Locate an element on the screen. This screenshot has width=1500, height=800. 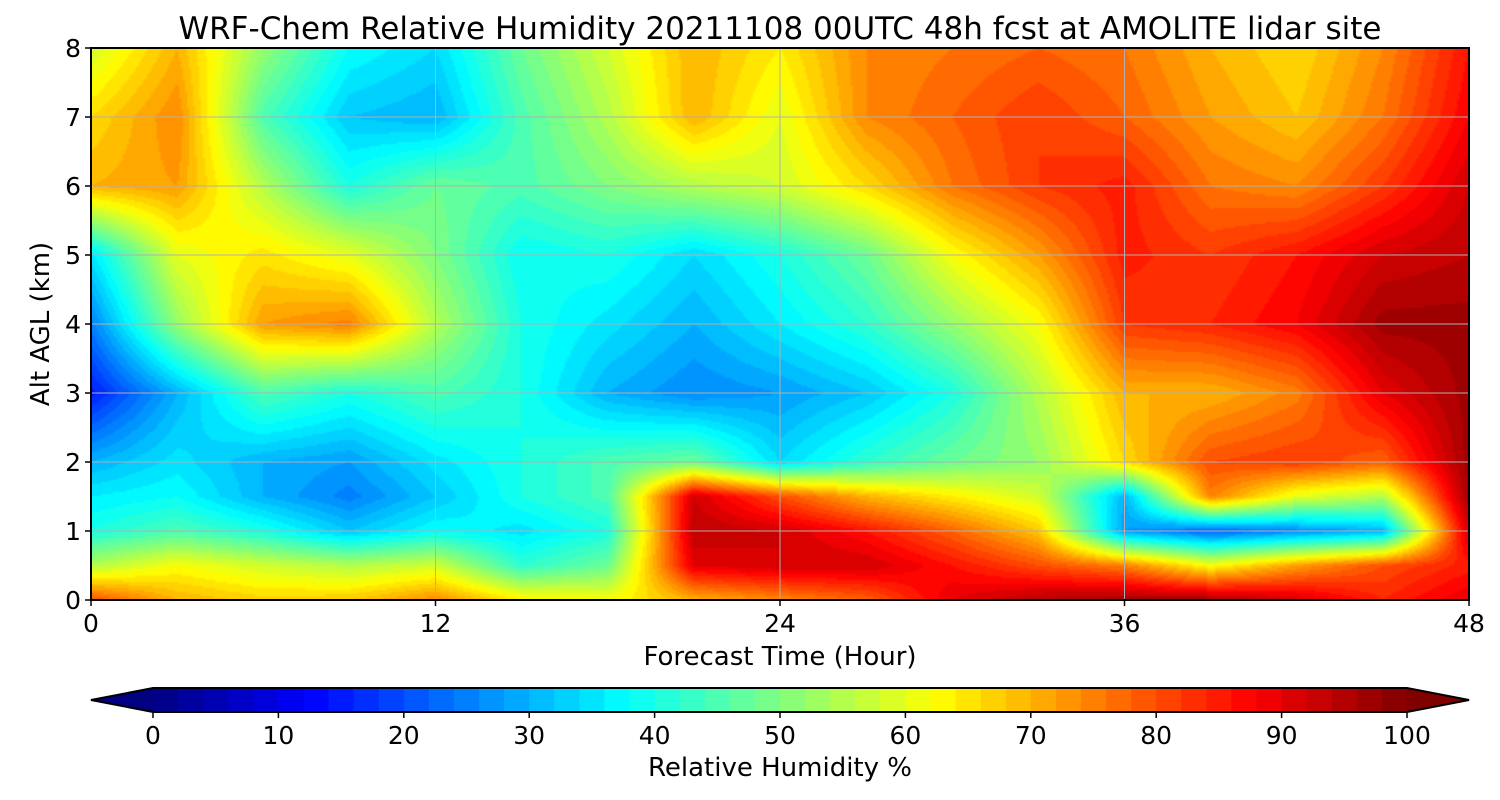
y-tick-label: 7 is located at coordinates (73, 117).